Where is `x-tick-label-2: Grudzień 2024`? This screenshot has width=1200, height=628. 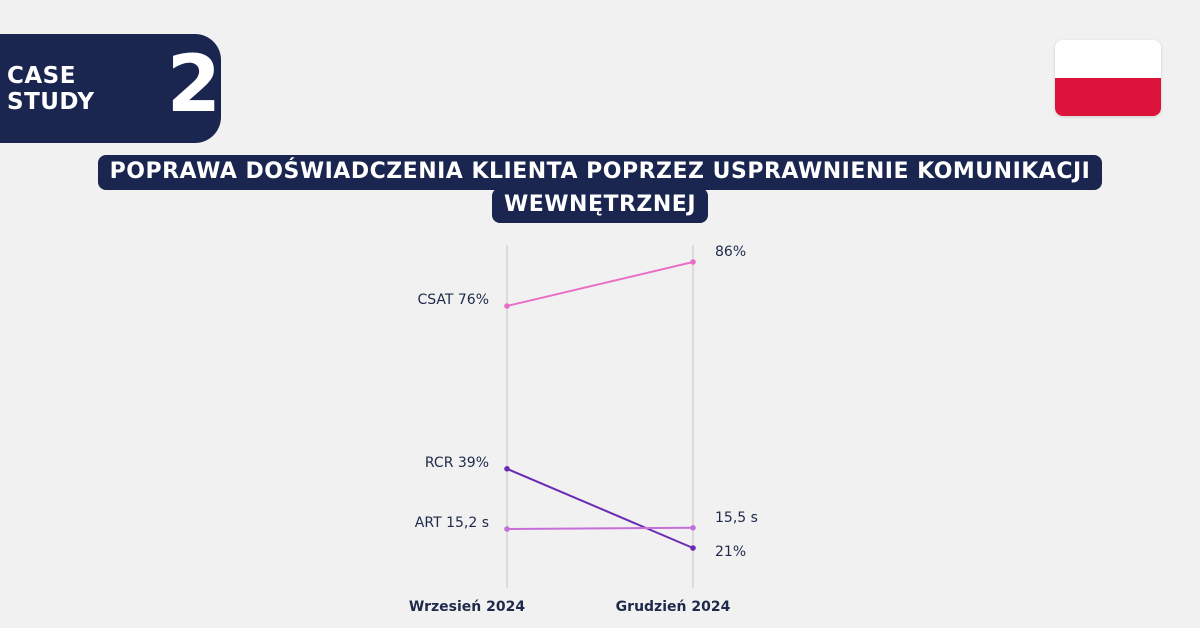 x-tick-label-2: Grudzień 2024 is located at coordinates (673, 607).